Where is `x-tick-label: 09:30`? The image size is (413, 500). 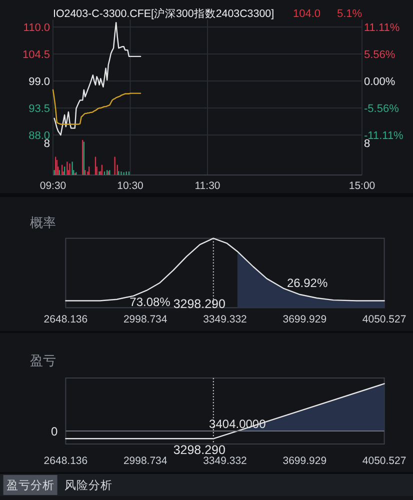
x-tick-label: 09:30 is located at coordinates (53, 186).